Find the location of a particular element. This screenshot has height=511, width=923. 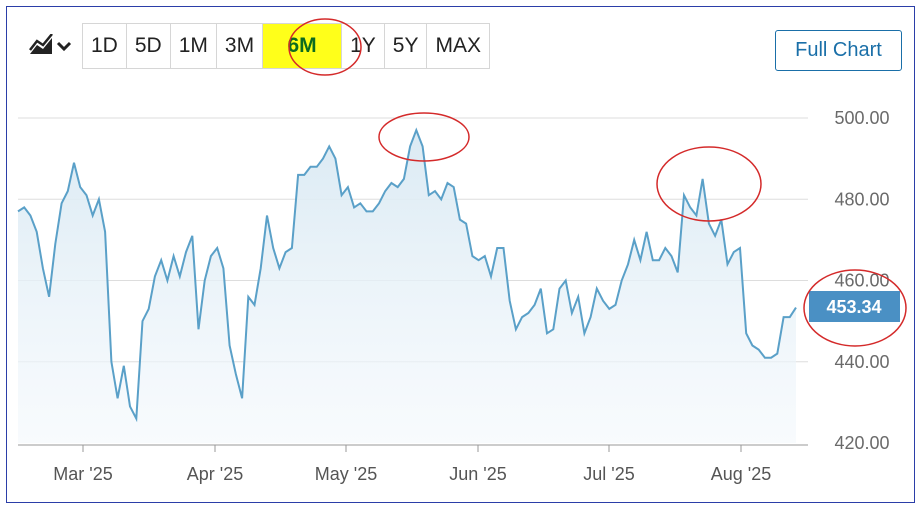

chevron-down-icon is located at coordinates (64, 46).